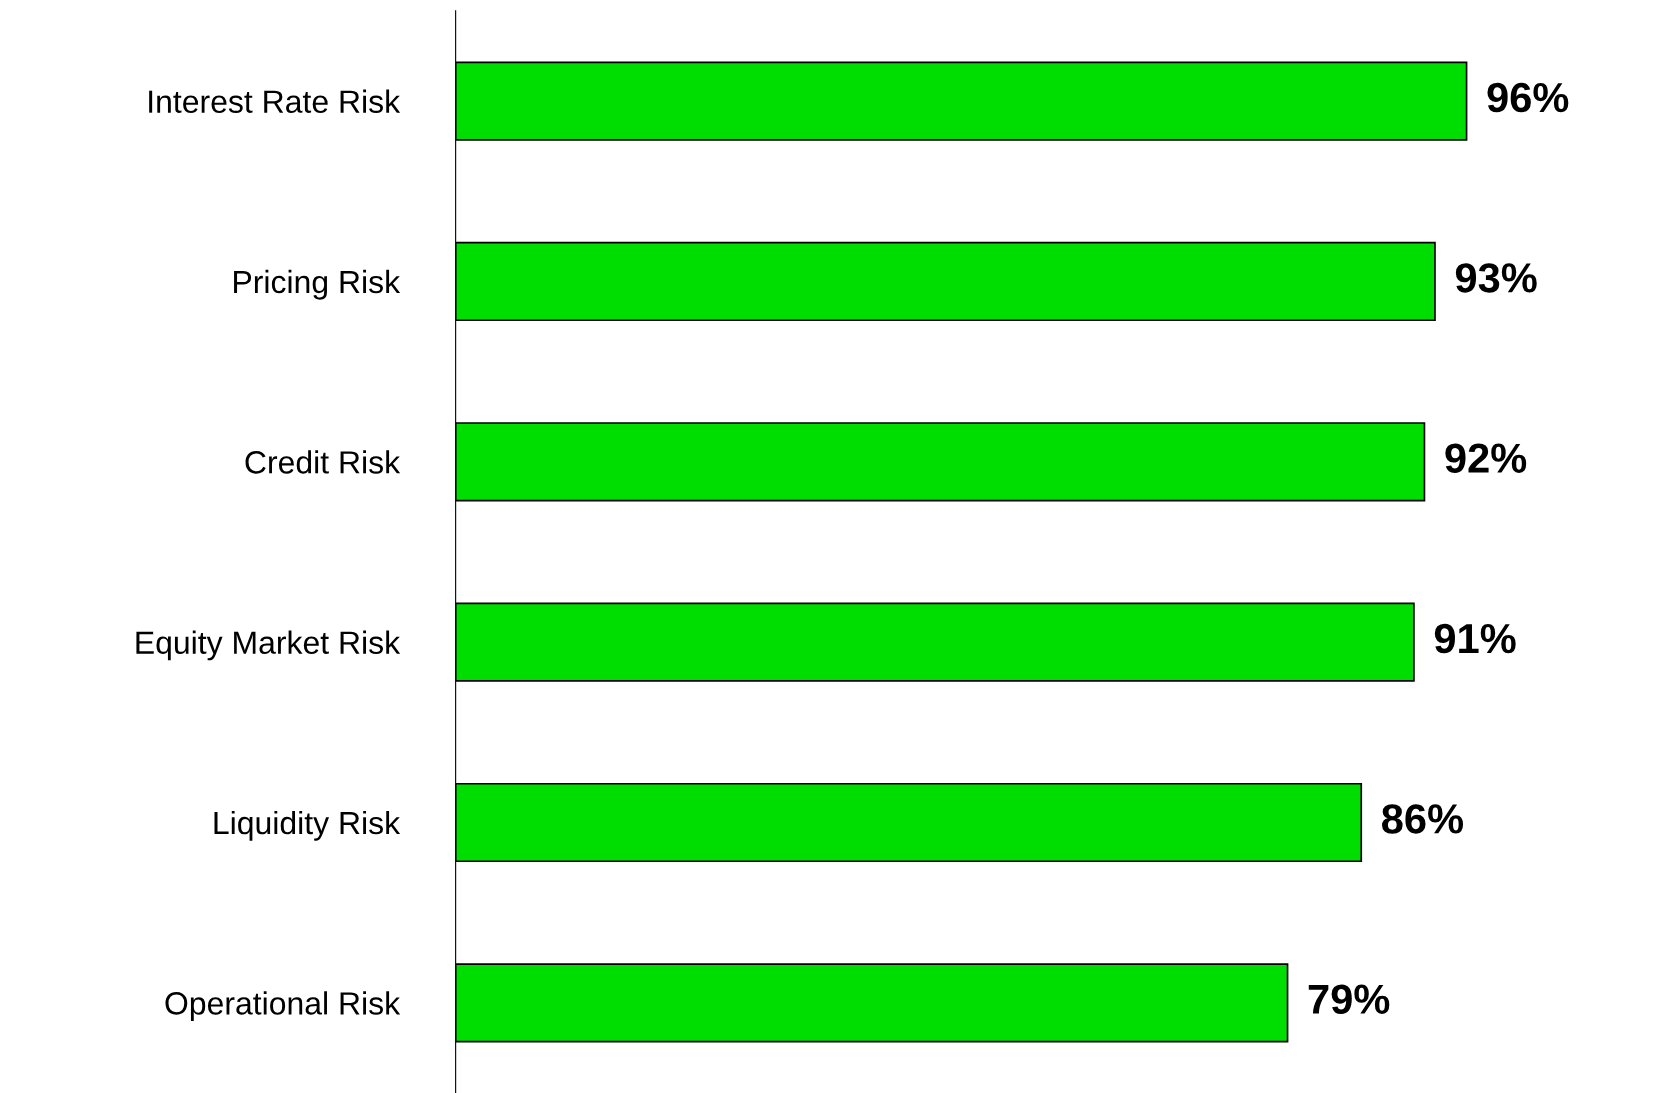 The height and width of the screenshot is (1093, 1669). Describe the element at coordinates (307, 825) in the screenshot. I see `y-tick-label: Liquidity Risk` at that location.